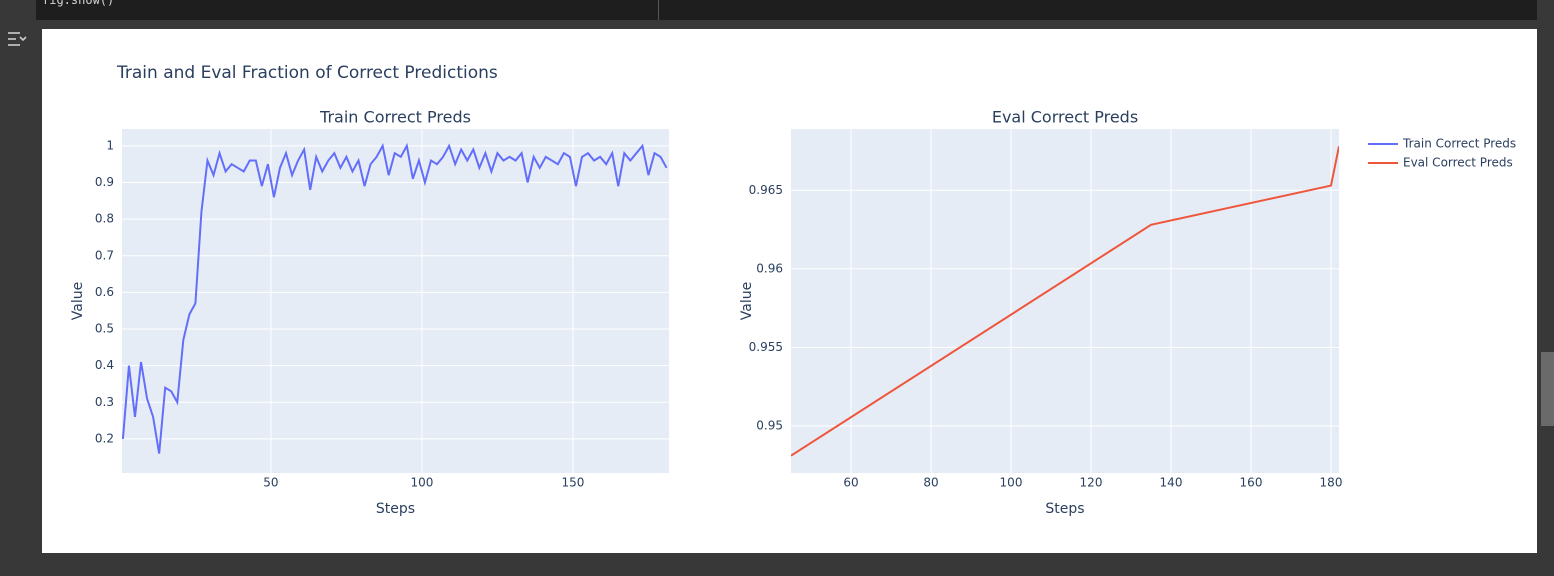 The width and height of the screenshot is (1554, 576). Describe the element at coordinates (1251, 483) in the screenshot. I see `x-tick-label: 160` at that location.